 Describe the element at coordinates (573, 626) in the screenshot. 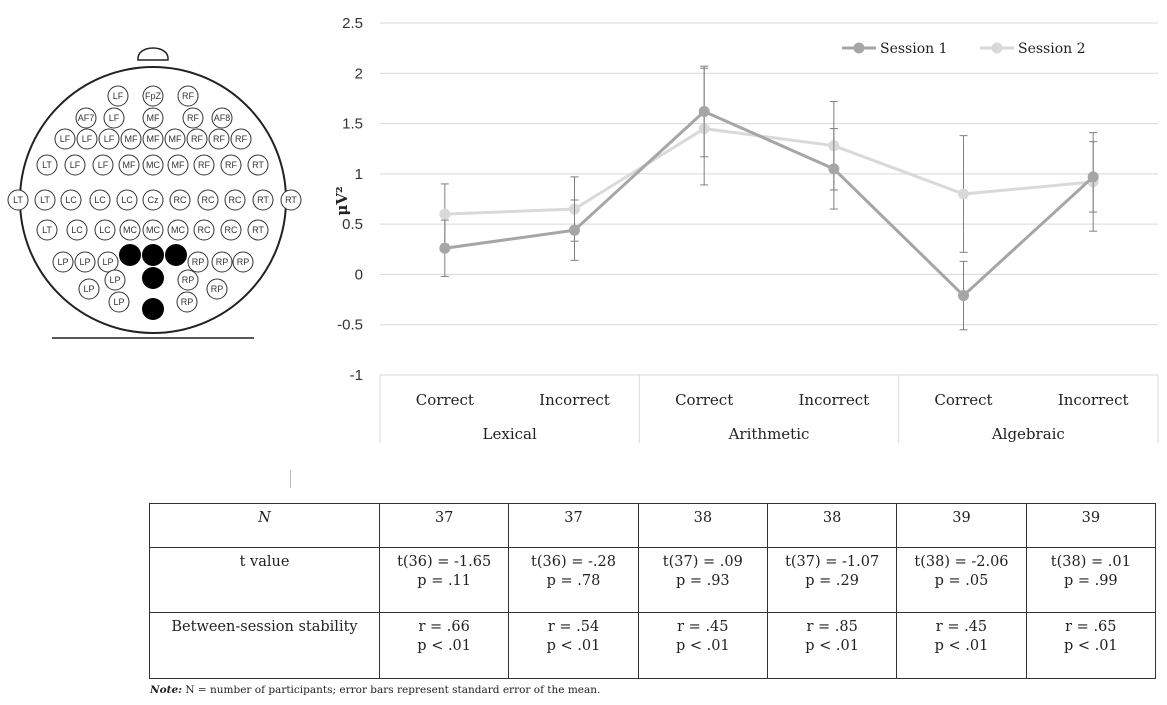

I see `r-value: r = .54` at that location.